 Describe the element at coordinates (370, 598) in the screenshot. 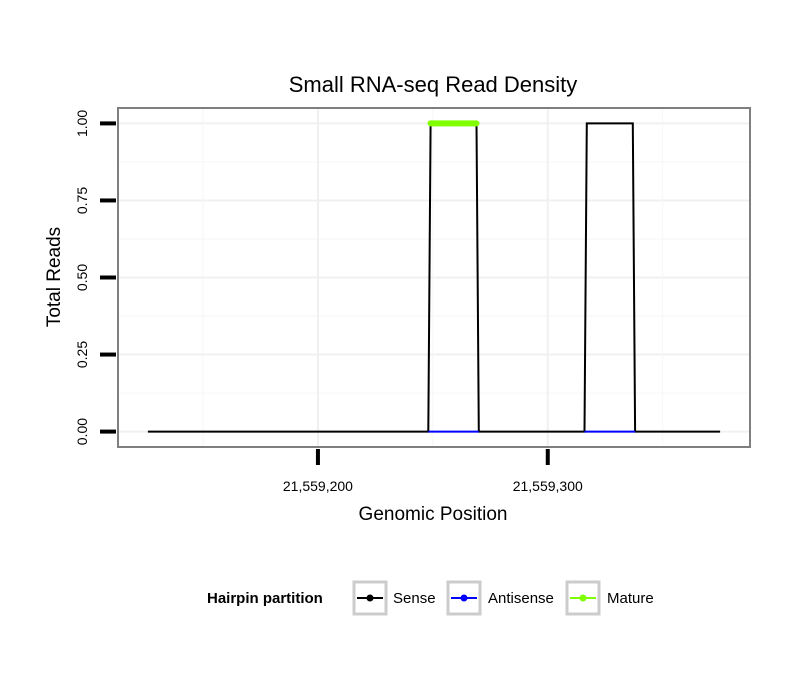

I see `legend-key-point-sense` at that location.